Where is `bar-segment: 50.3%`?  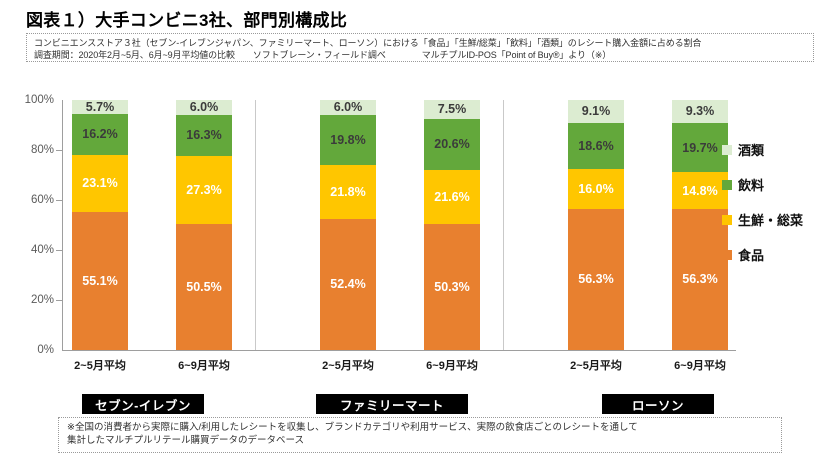 bar-segment: 50.3% is located at coordinates (452, 287).